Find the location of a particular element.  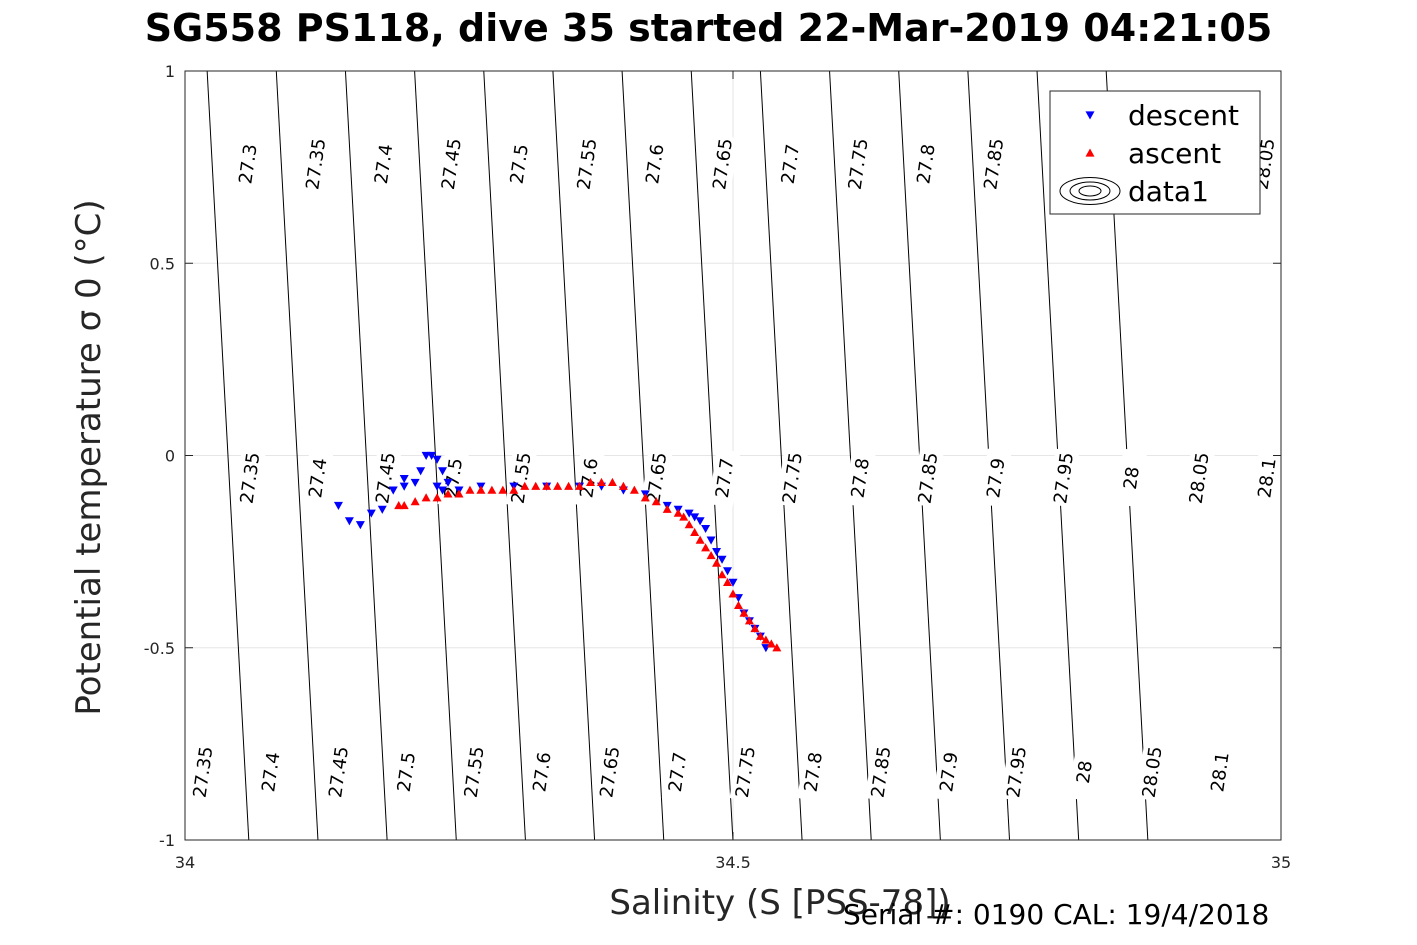

y-axis-label: Potential temperature σ 0 (°C) is located at coordinates (89, 457).